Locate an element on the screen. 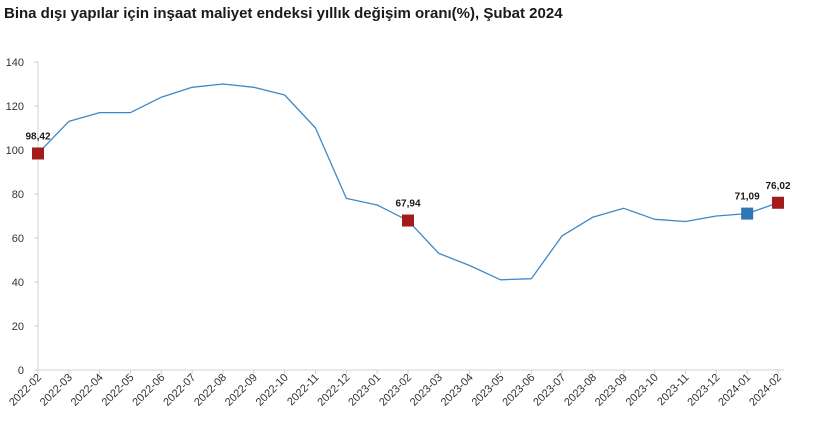  data-label: 76,02 is located at coordinates (777, 186).